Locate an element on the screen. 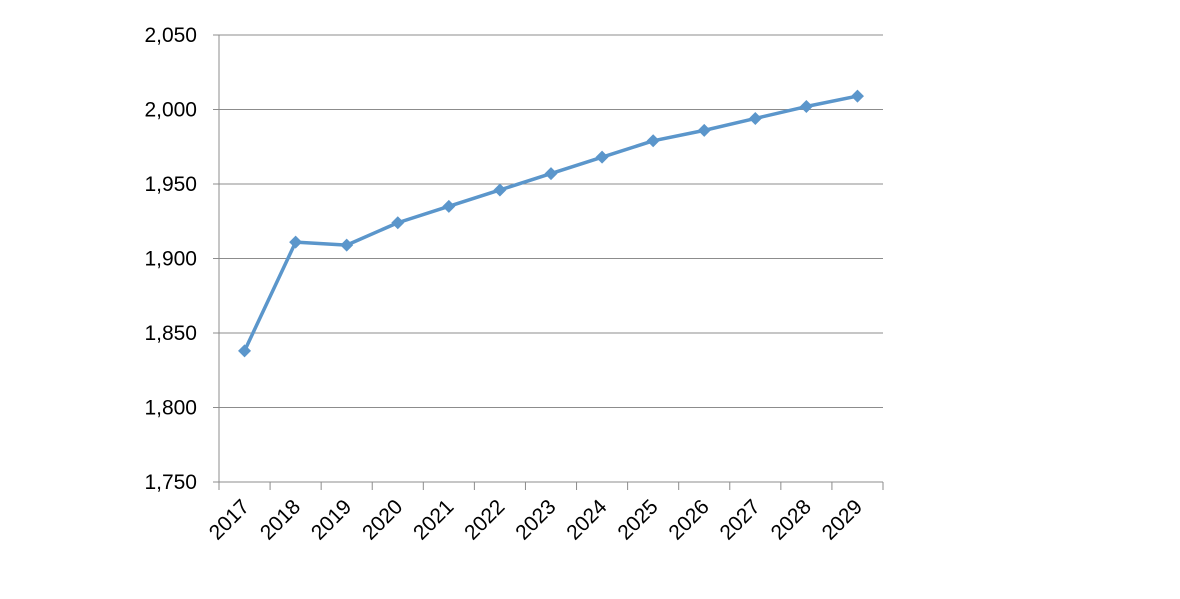 This screenshot has height=599, width=1180. x-tick-label: 2029 is located at coordinates (842, 519).